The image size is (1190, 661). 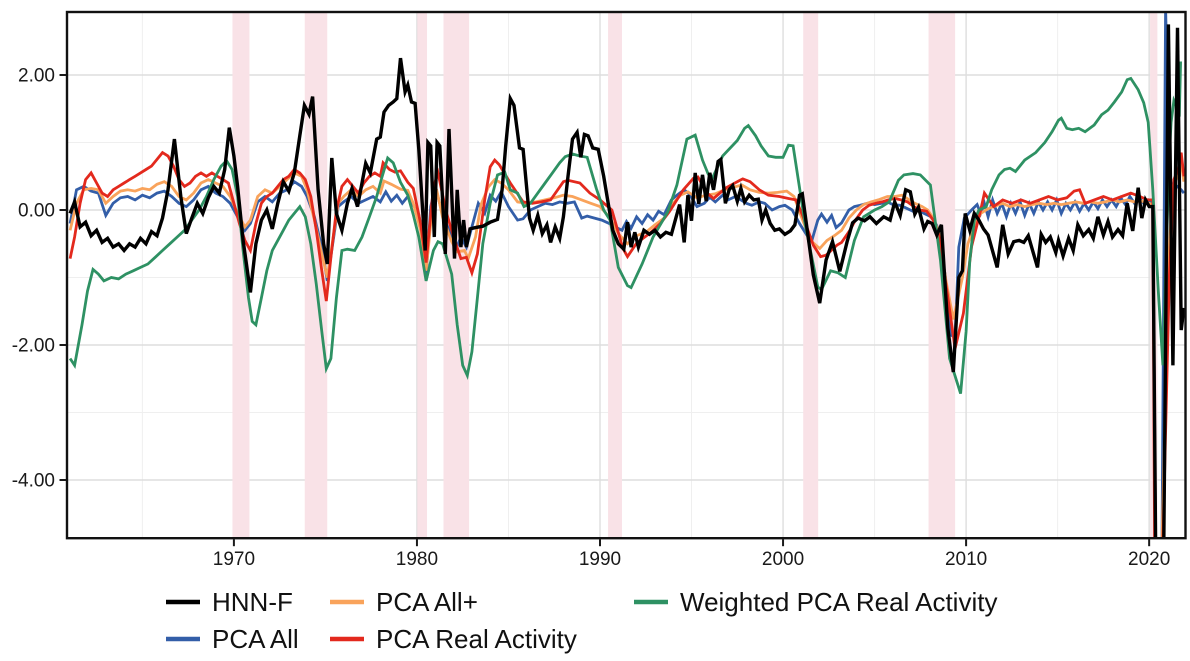 What do you see at coordinates (600, 559) in the screenshot?
I see `x-tick-label: 1990` at bounding box center [600, 559].